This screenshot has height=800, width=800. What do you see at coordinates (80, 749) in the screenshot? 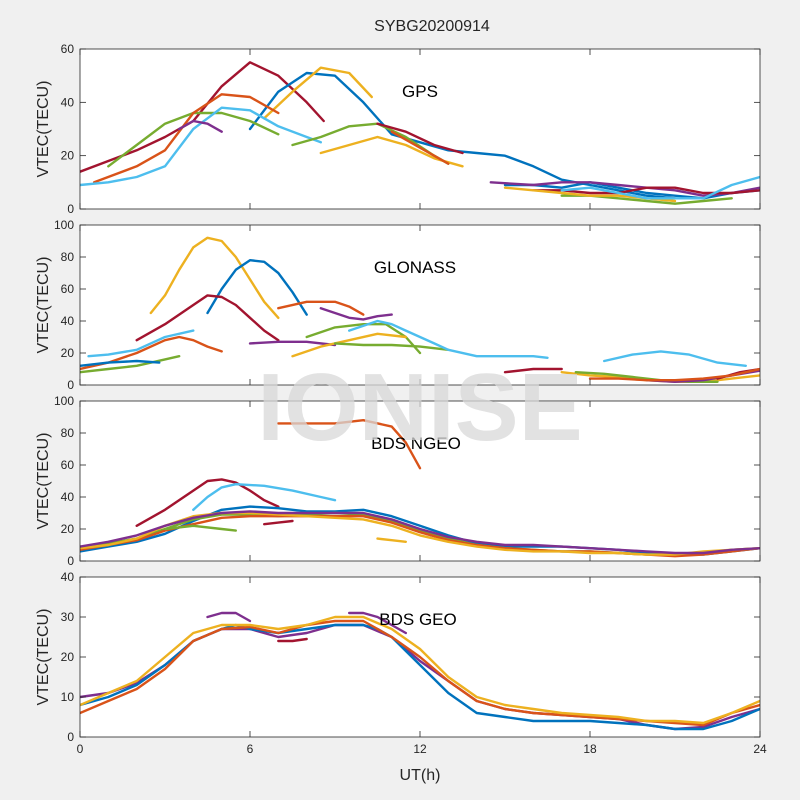
I see `x-tick-label: 0` at bounding box center [80, 749].